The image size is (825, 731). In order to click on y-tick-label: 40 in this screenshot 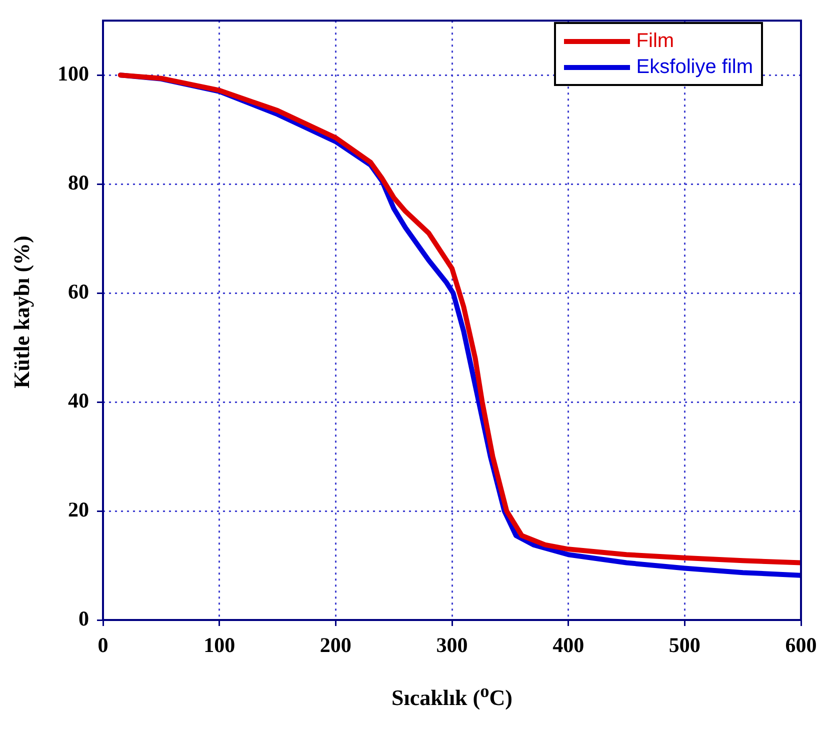, I will do `click(78, 400)`.